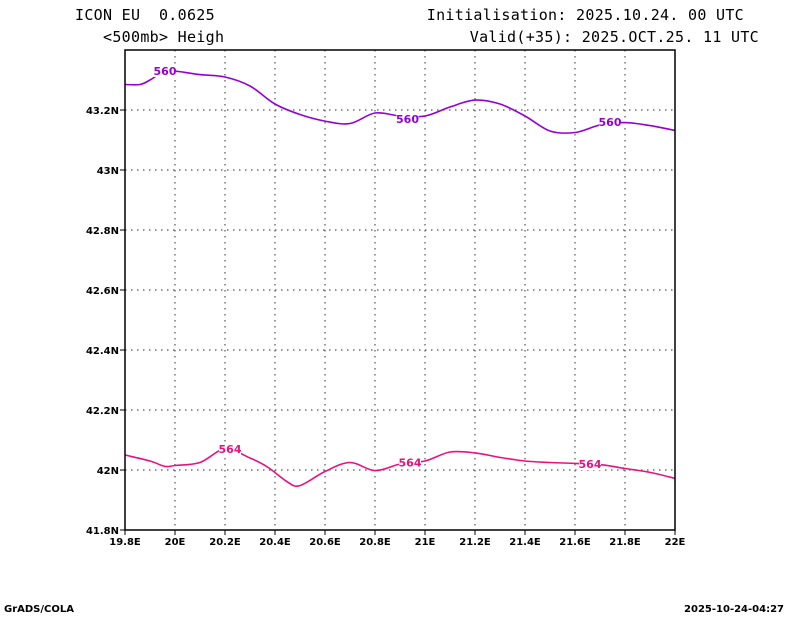  What do you see at coordinates (175, 542) in the screenshot?
I see `x-tick-label: 20E` at bounding box center [175, 542].